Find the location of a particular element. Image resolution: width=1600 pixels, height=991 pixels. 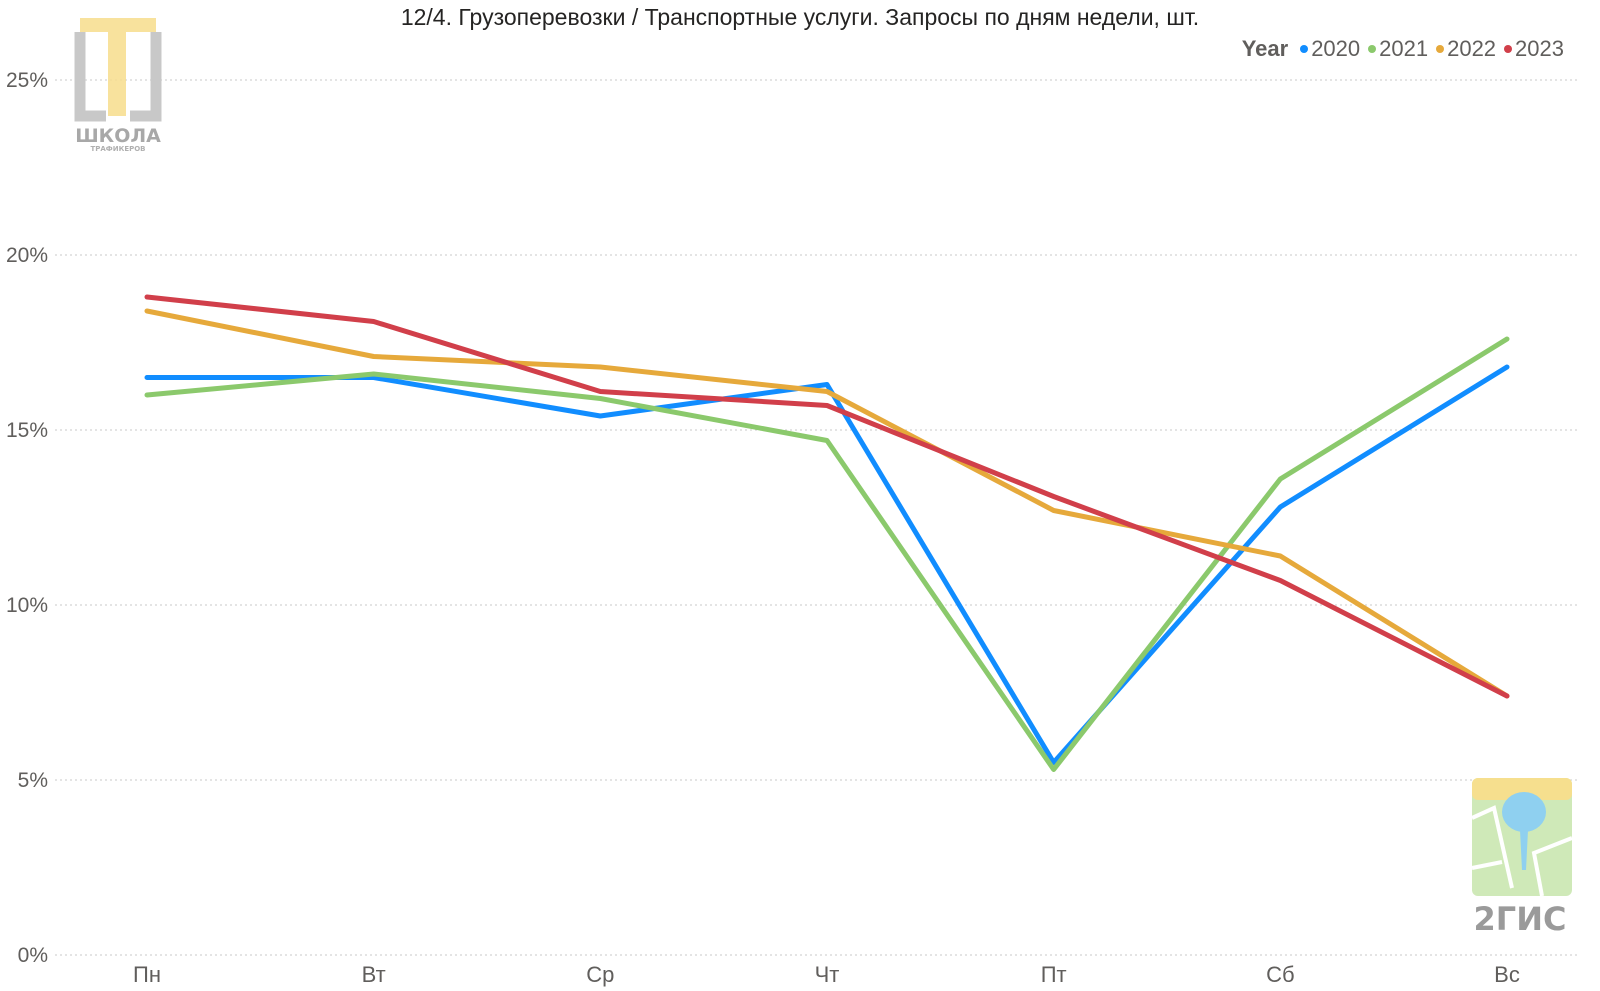

y-tick-label: 20% is located at coordinates (27, 255).